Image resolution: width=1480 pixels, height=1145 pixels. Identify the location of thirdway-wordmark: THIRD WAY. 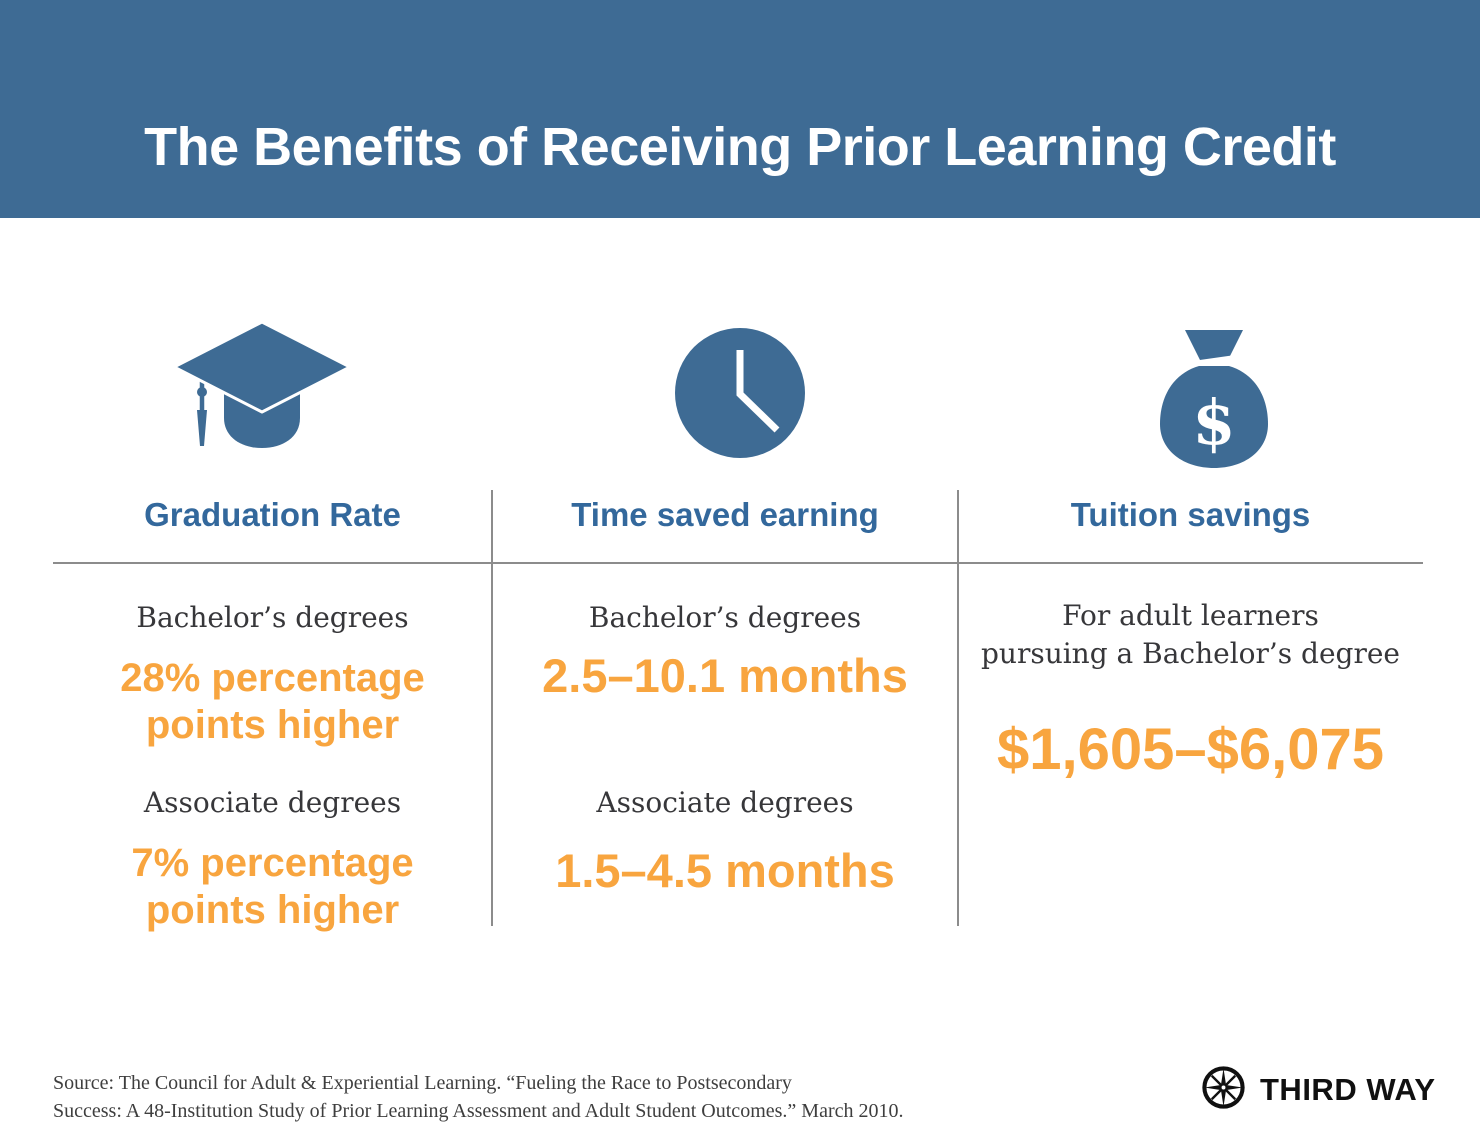
(1348, 1089).